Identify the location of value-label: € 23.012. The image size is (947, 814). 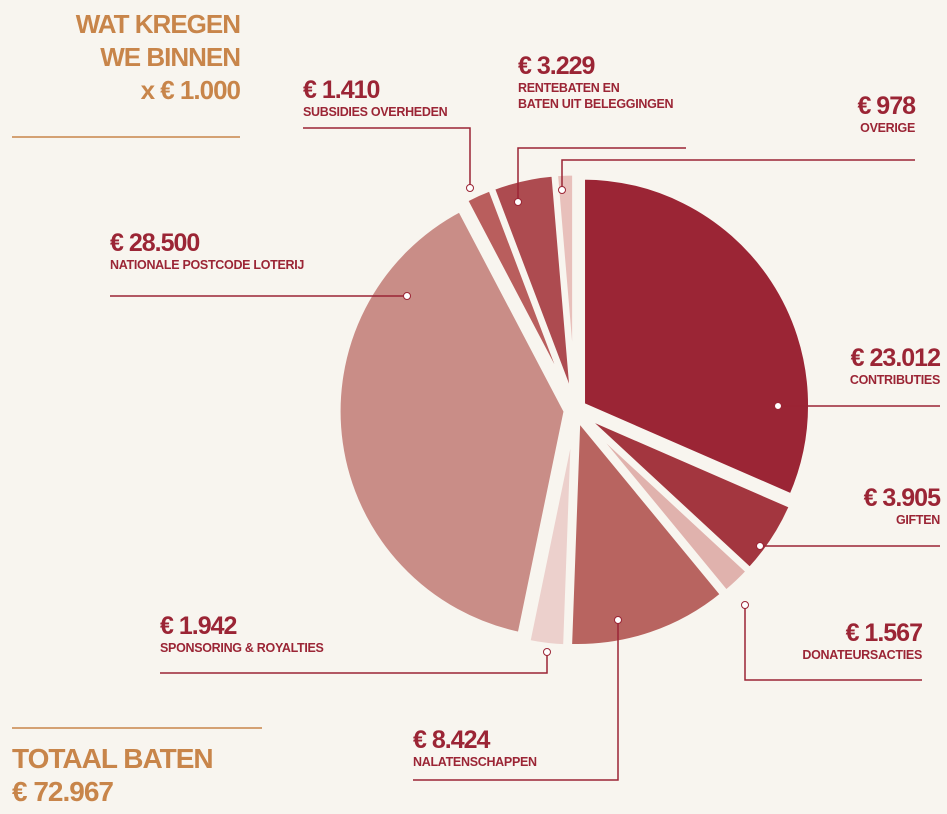
(895, 358).